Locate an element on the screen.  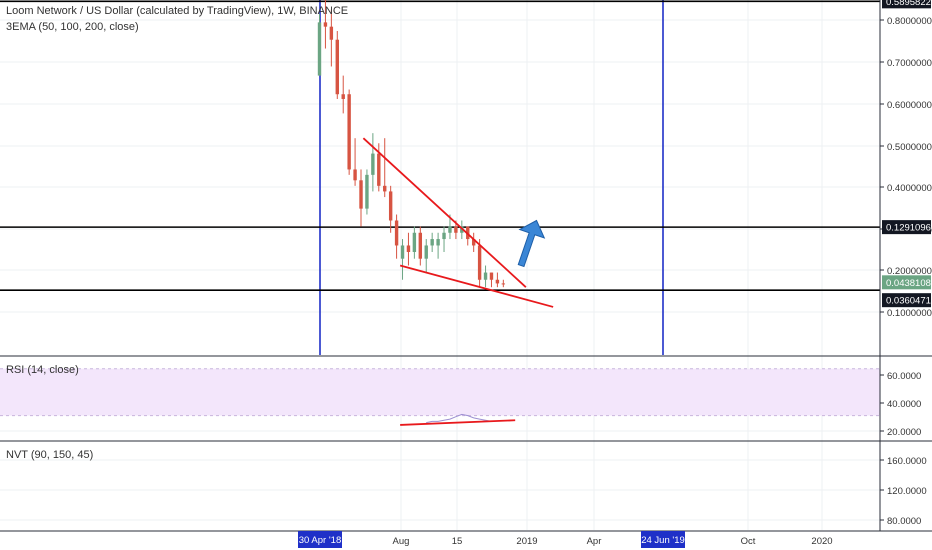
rsi-tick-label: 60.0000 is located at coordinates (904, 376).